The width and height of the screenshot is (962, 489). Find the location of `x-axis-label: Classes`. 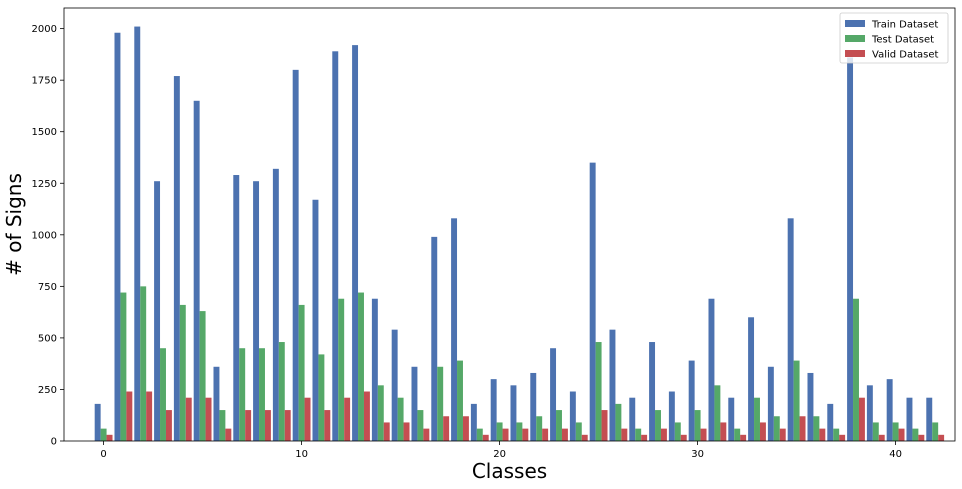

x-axis-label: Classes is located at coordinates (509, 471).